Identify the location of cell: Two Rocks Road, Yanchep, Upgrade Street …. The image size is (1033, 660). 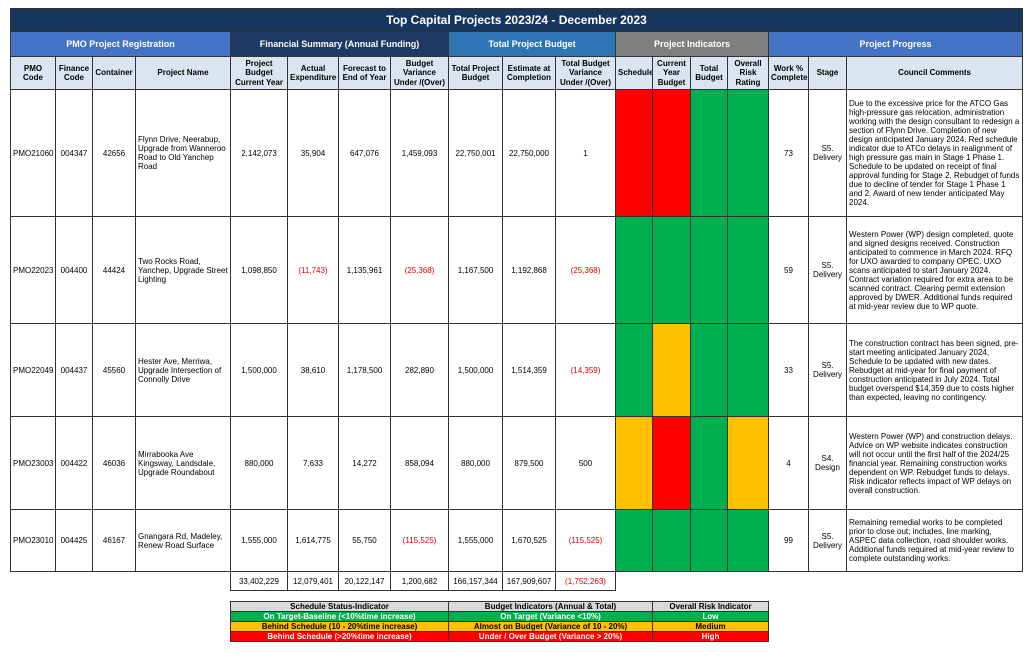
(183, 270).